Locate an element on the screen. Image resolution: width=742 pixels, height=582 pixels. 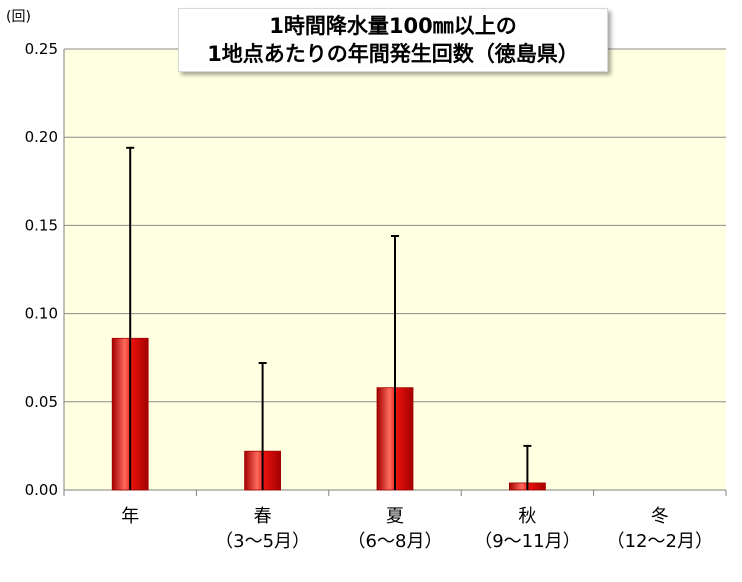
x-tick-label: 夏 is located at coordinates (395, 516).